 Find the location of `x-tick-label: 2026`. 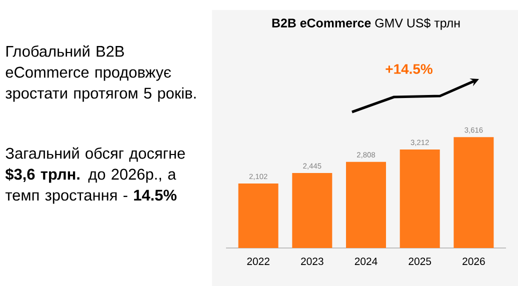

x-tick-label: 2026 is located at coordinates (473, 262).